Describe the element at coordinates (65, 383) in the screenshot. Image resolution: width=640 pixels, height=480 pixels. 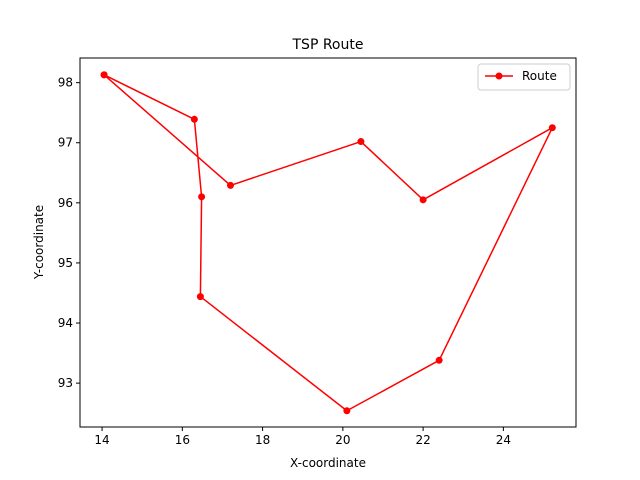
I see `y-tick-label-0: 93` at that location.